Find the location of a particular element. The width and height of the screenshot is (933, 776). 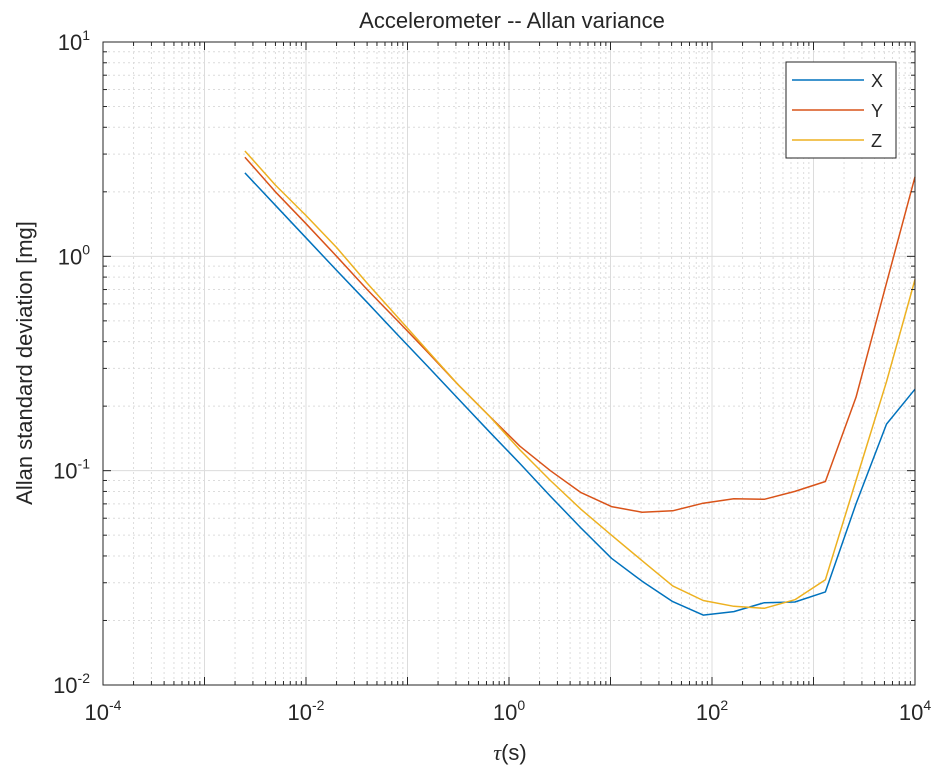

y-tick-label: 10⁻² is located at coordinates (71, 684).